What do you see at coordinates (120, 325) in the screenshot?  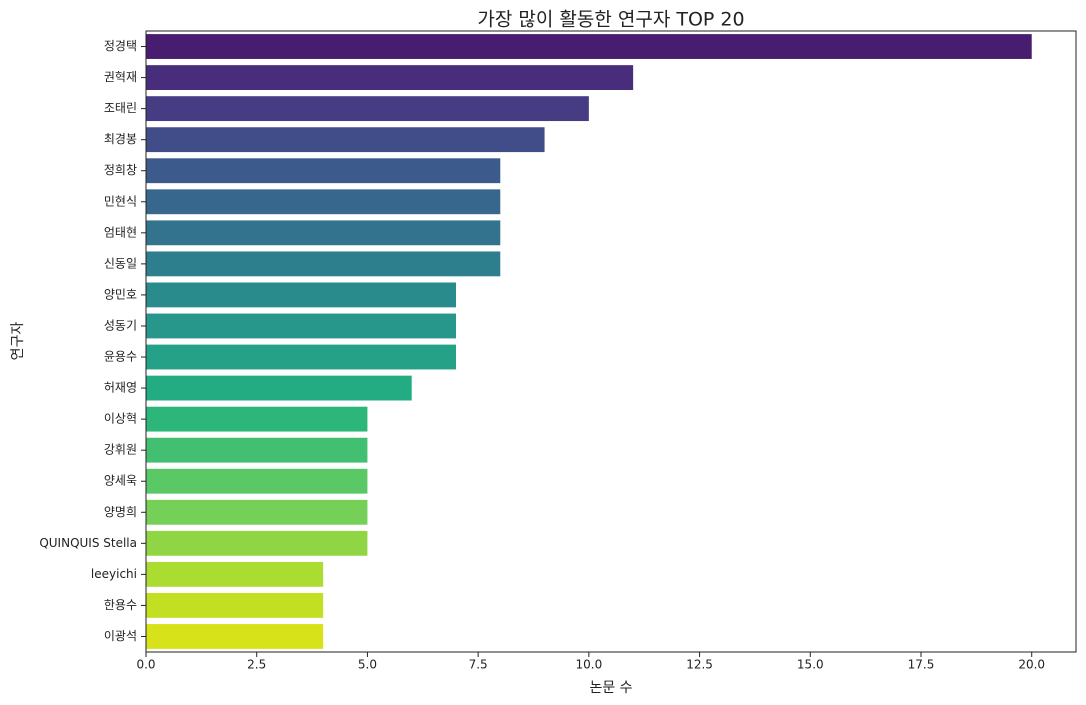 I see `y-tick-label: 성동기` at bounding box center [120, 325].